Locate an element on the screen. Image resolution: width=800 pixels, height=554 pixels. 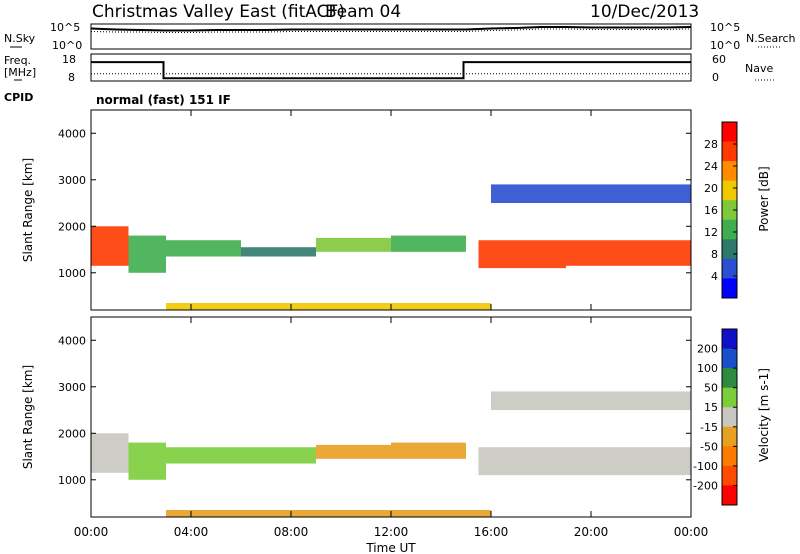
freq-label-line2: [MHz] is located at coordinates (20, 72).